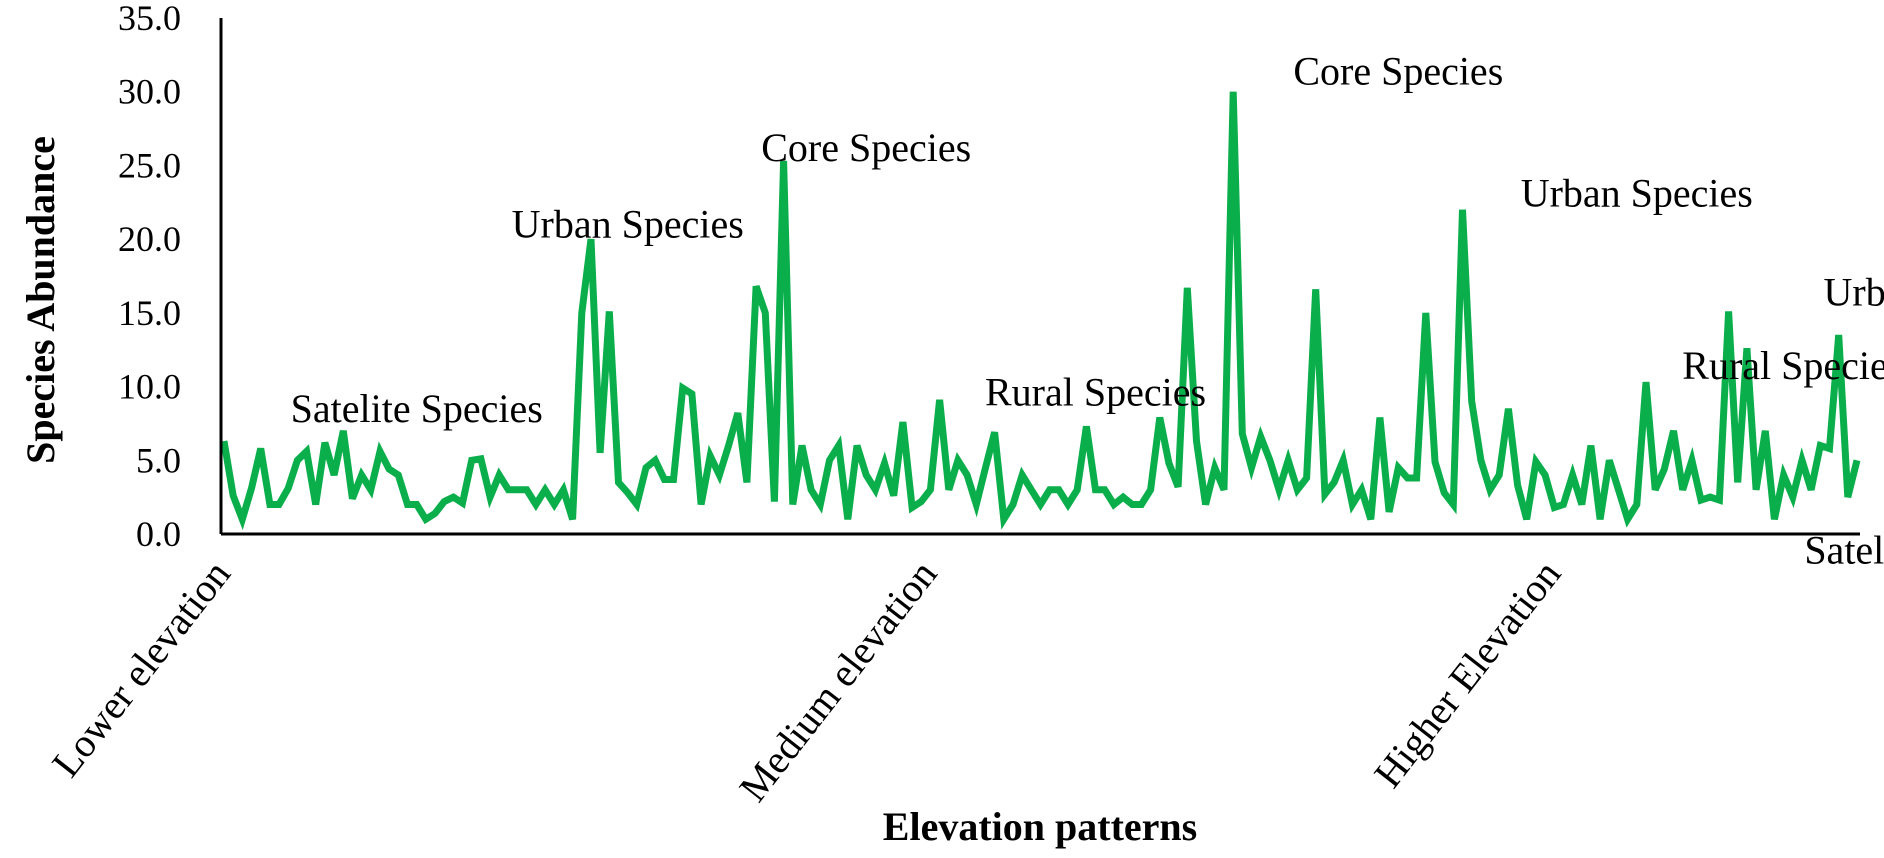  What do you see at coordinates (1467, 674) in the screenshot?
I see `x-category-label: Higher Elevation` at bounding box center [1467, 674].